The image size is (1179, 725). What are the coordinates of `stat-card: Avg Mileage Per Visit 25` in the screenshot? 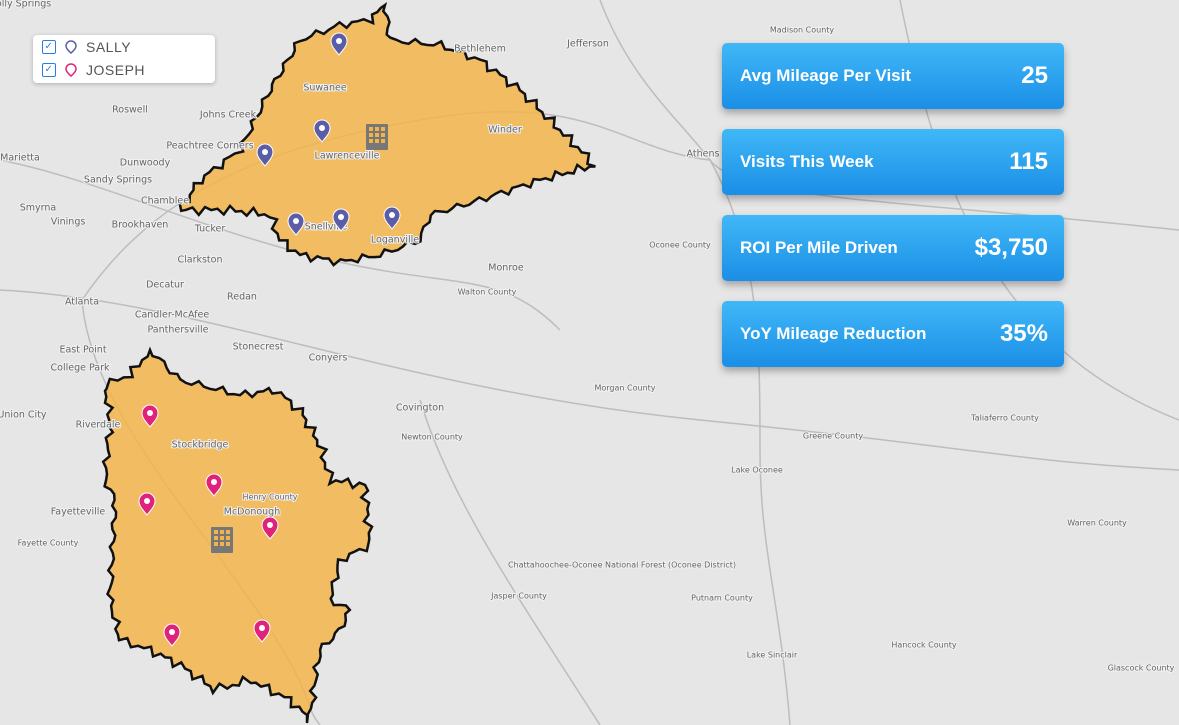 It's located at (893, 76).